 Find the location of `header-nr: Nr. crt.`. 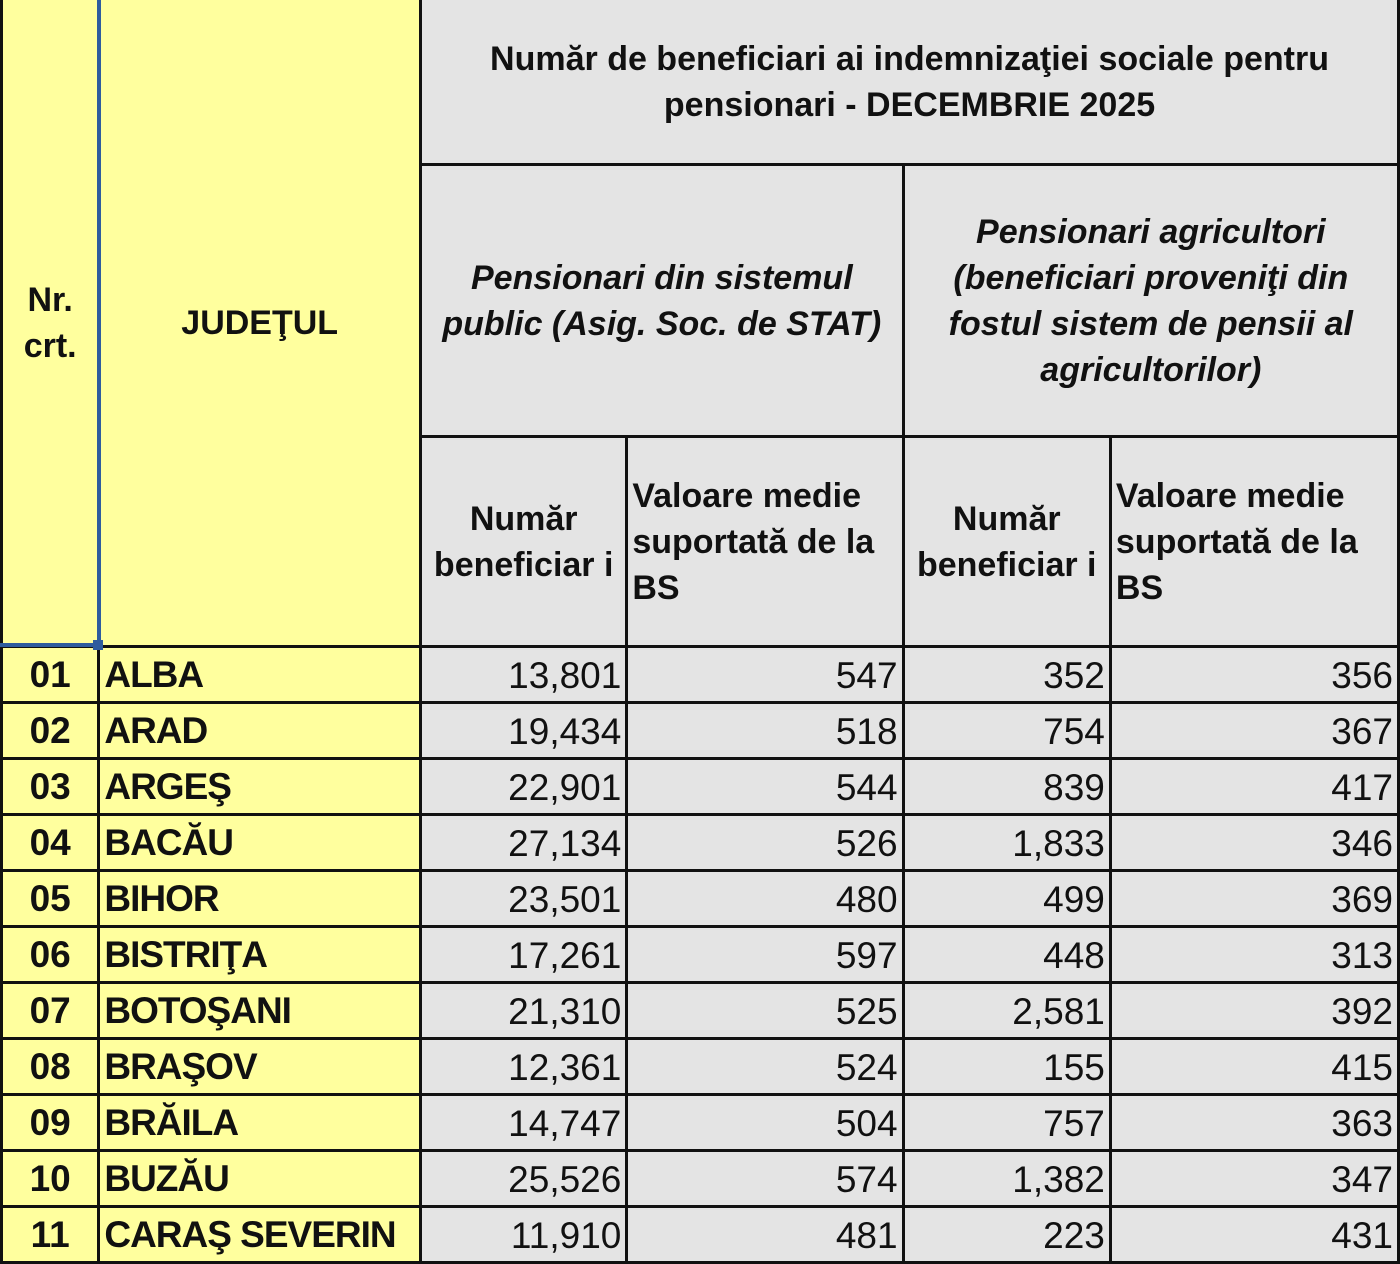

header-nr: Nr. crt. is located at coordinates (50, 324).